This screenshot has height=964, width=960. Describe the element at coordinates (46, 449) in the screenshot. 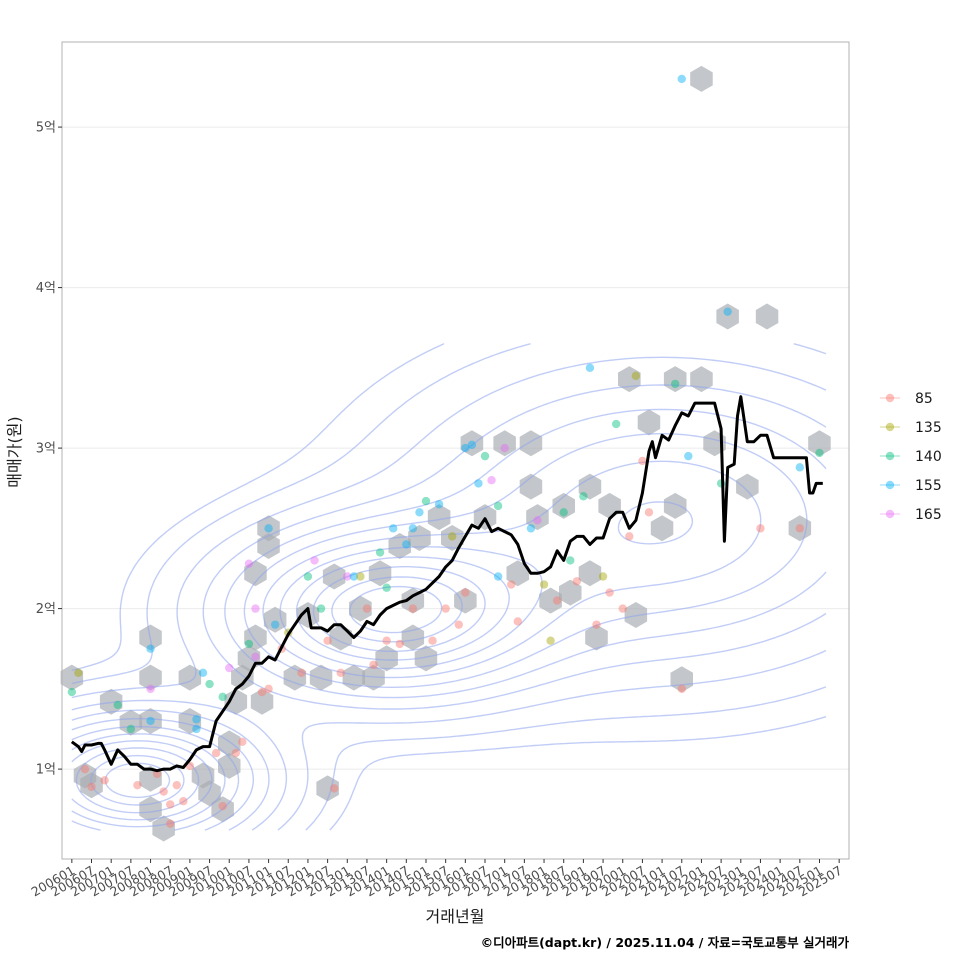

I see `y-tick-label: 3억` at that location.